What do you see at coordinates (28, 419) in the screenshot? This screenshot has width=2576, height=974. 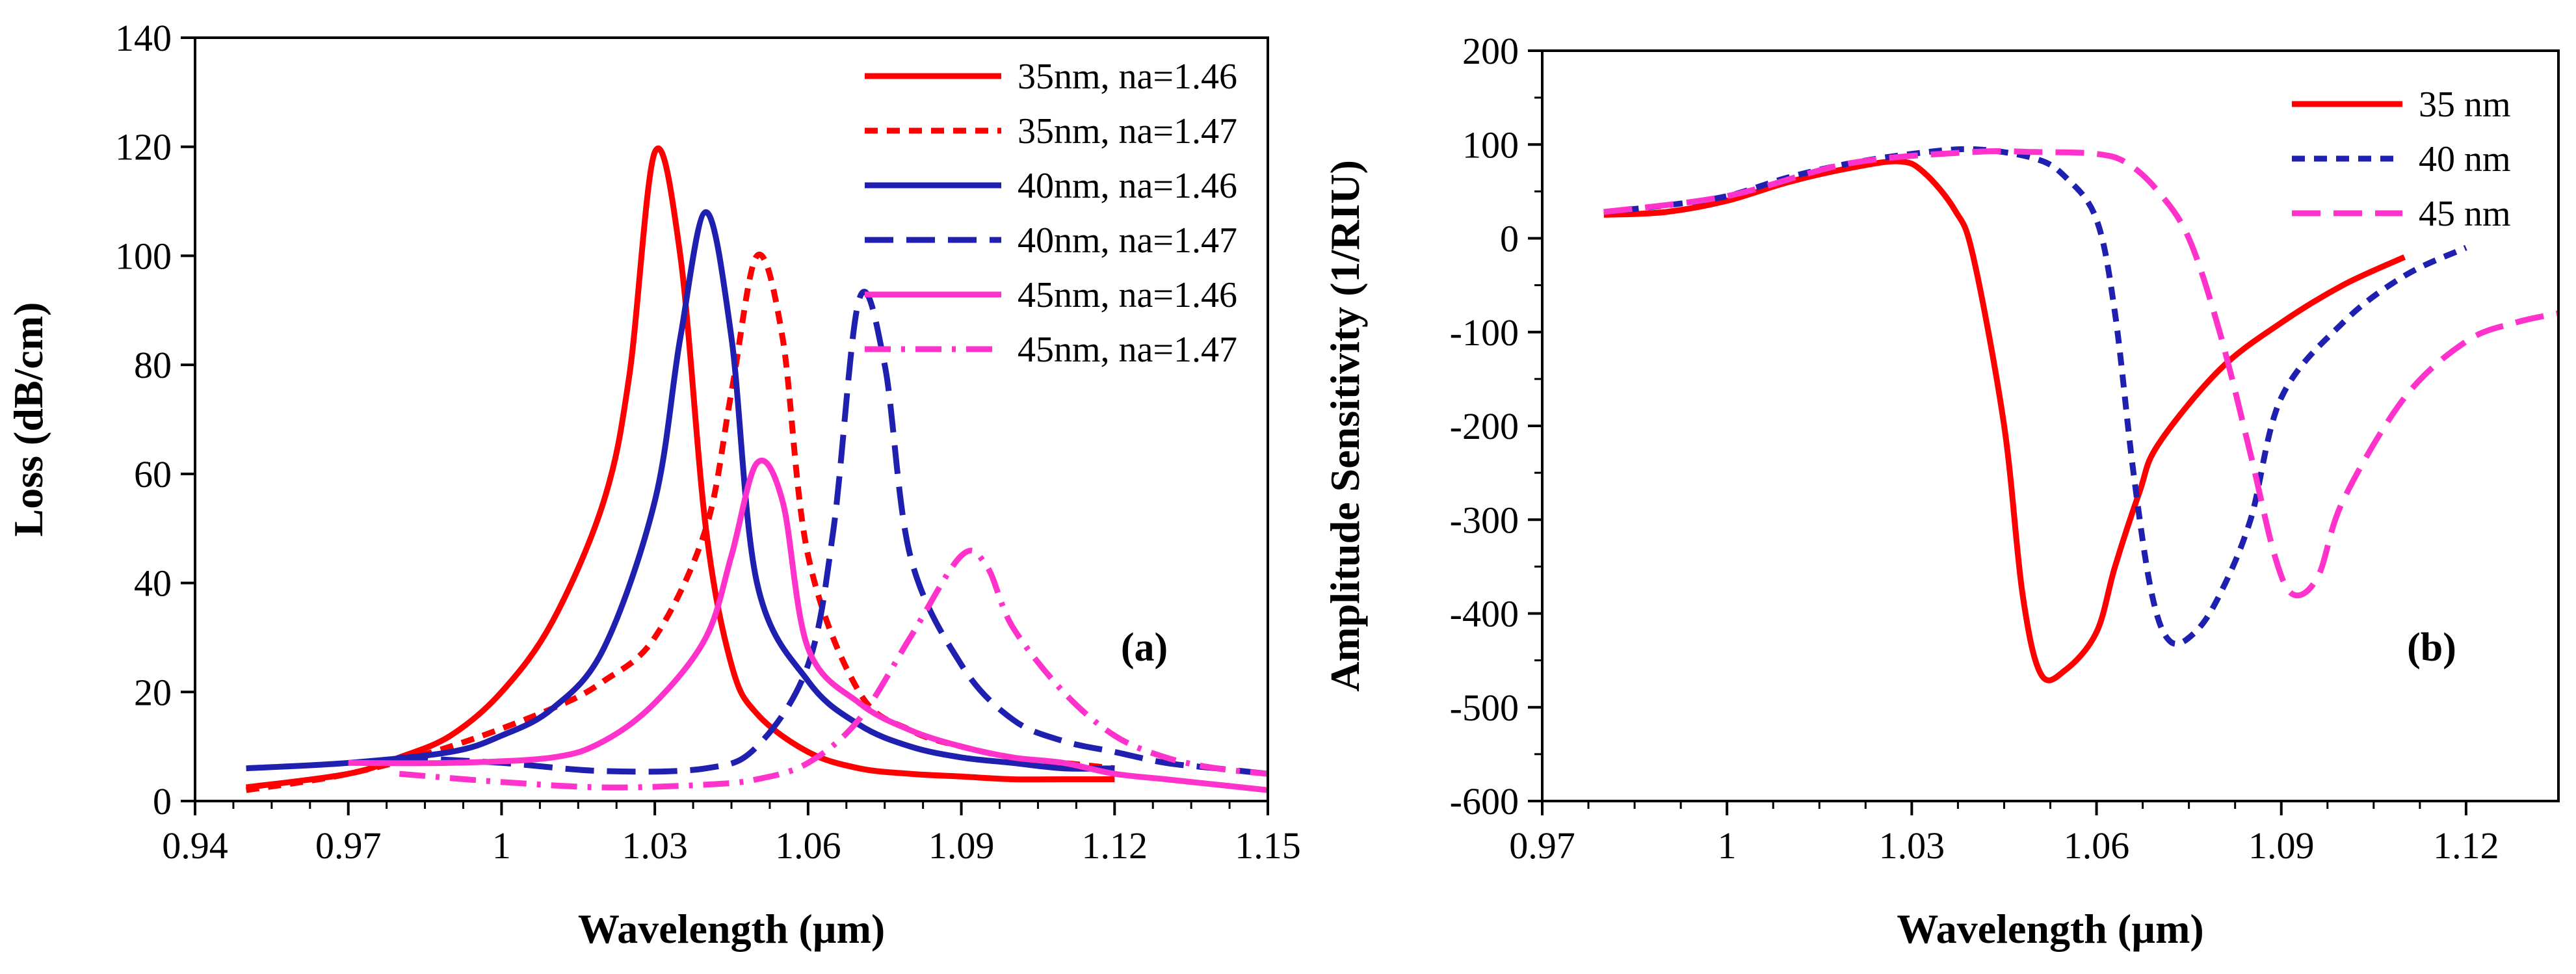 I see `y-axis-title: Loss (dB/cm)` at bounding box center [28, 419].